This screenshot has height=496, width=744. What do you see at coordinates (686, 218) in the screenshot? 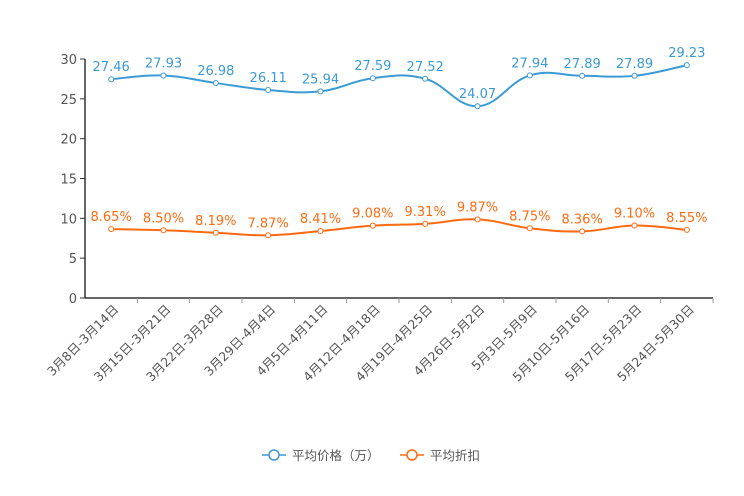
I see `data-label: 8.55%` at bounding box center [686, 218].